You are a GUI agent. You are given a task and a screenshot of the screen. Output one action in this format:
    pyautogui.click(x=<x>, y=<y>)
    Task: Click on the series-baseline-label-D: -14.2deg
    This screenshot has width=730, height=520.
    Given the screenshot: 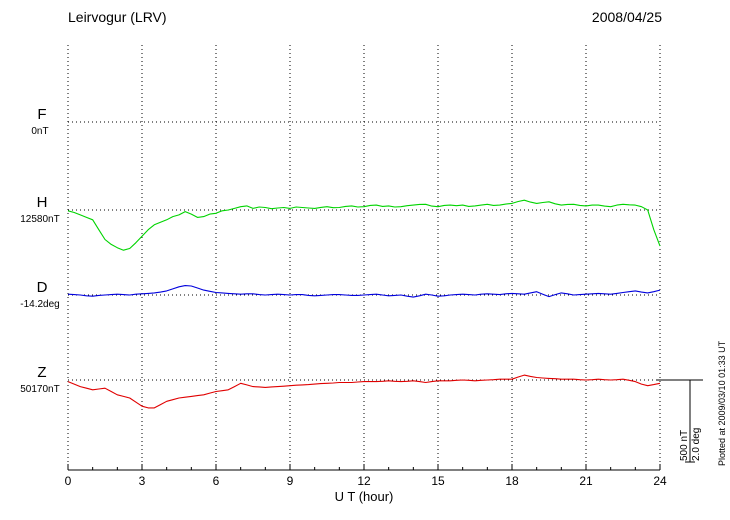 What is the action you would take?
    pyautogui.click(x=39, y=304)
    